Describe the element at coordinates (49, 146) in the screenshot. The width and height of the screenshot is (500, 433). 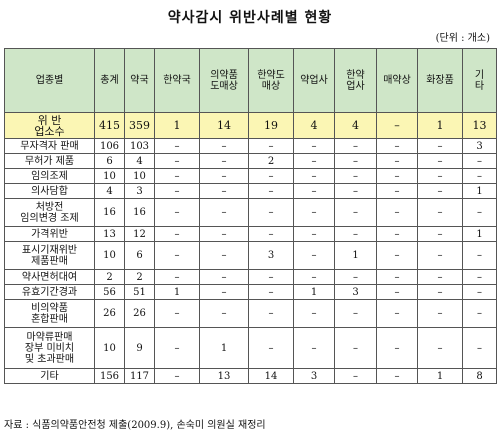
I see `row-category: 무자격자 판매` at that location.